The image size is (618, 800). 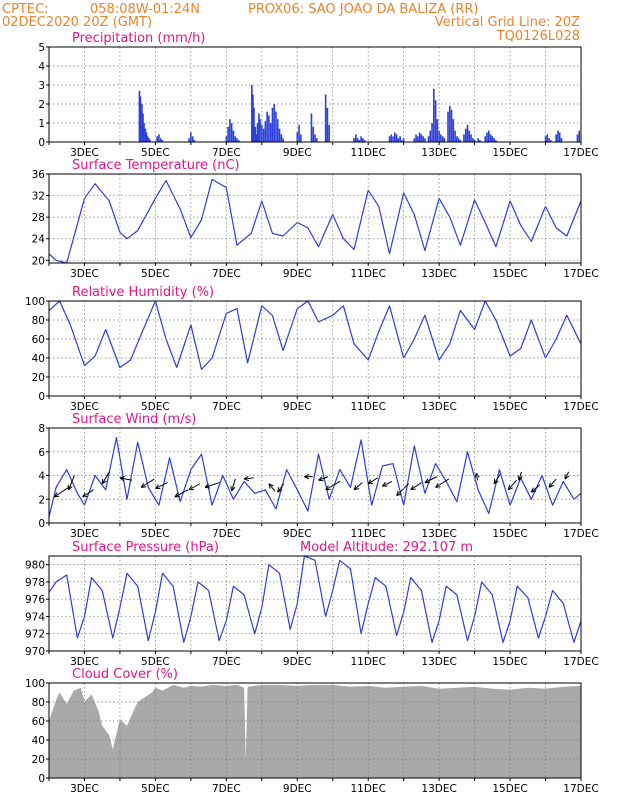 What do you see at coordinates (509, 662) in the screenshot?
I see `pressure-xtick-label: 15DEC` at bounding box center [509, 662].